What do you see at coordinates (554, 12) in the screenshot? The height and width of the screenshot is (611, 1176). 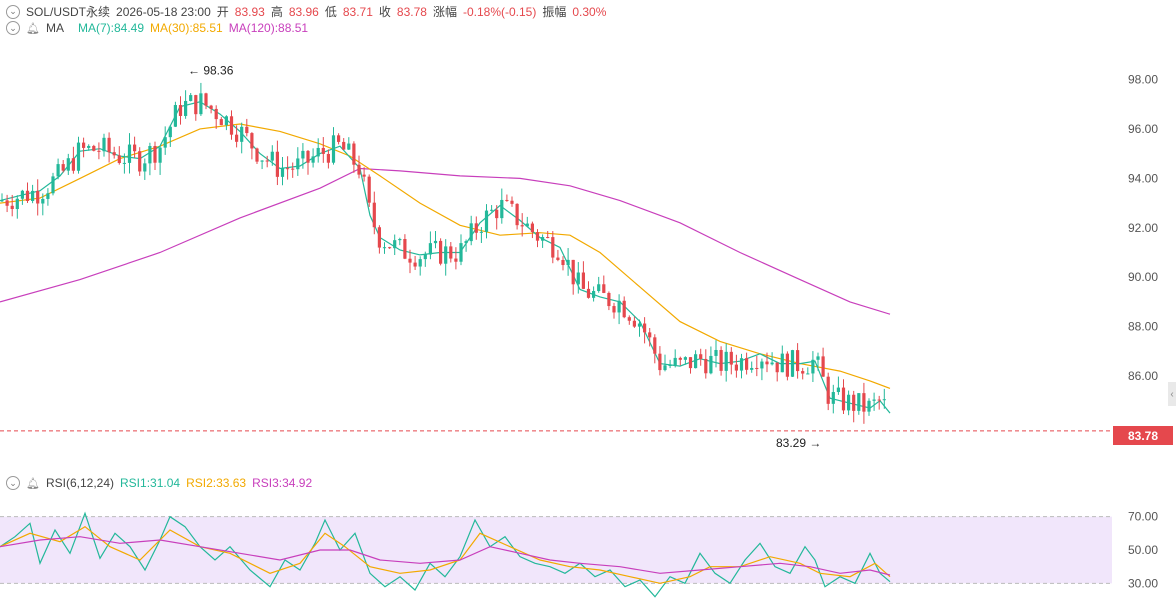 I see `amplitude-label: 振幅` at bounding box center [554, 12].